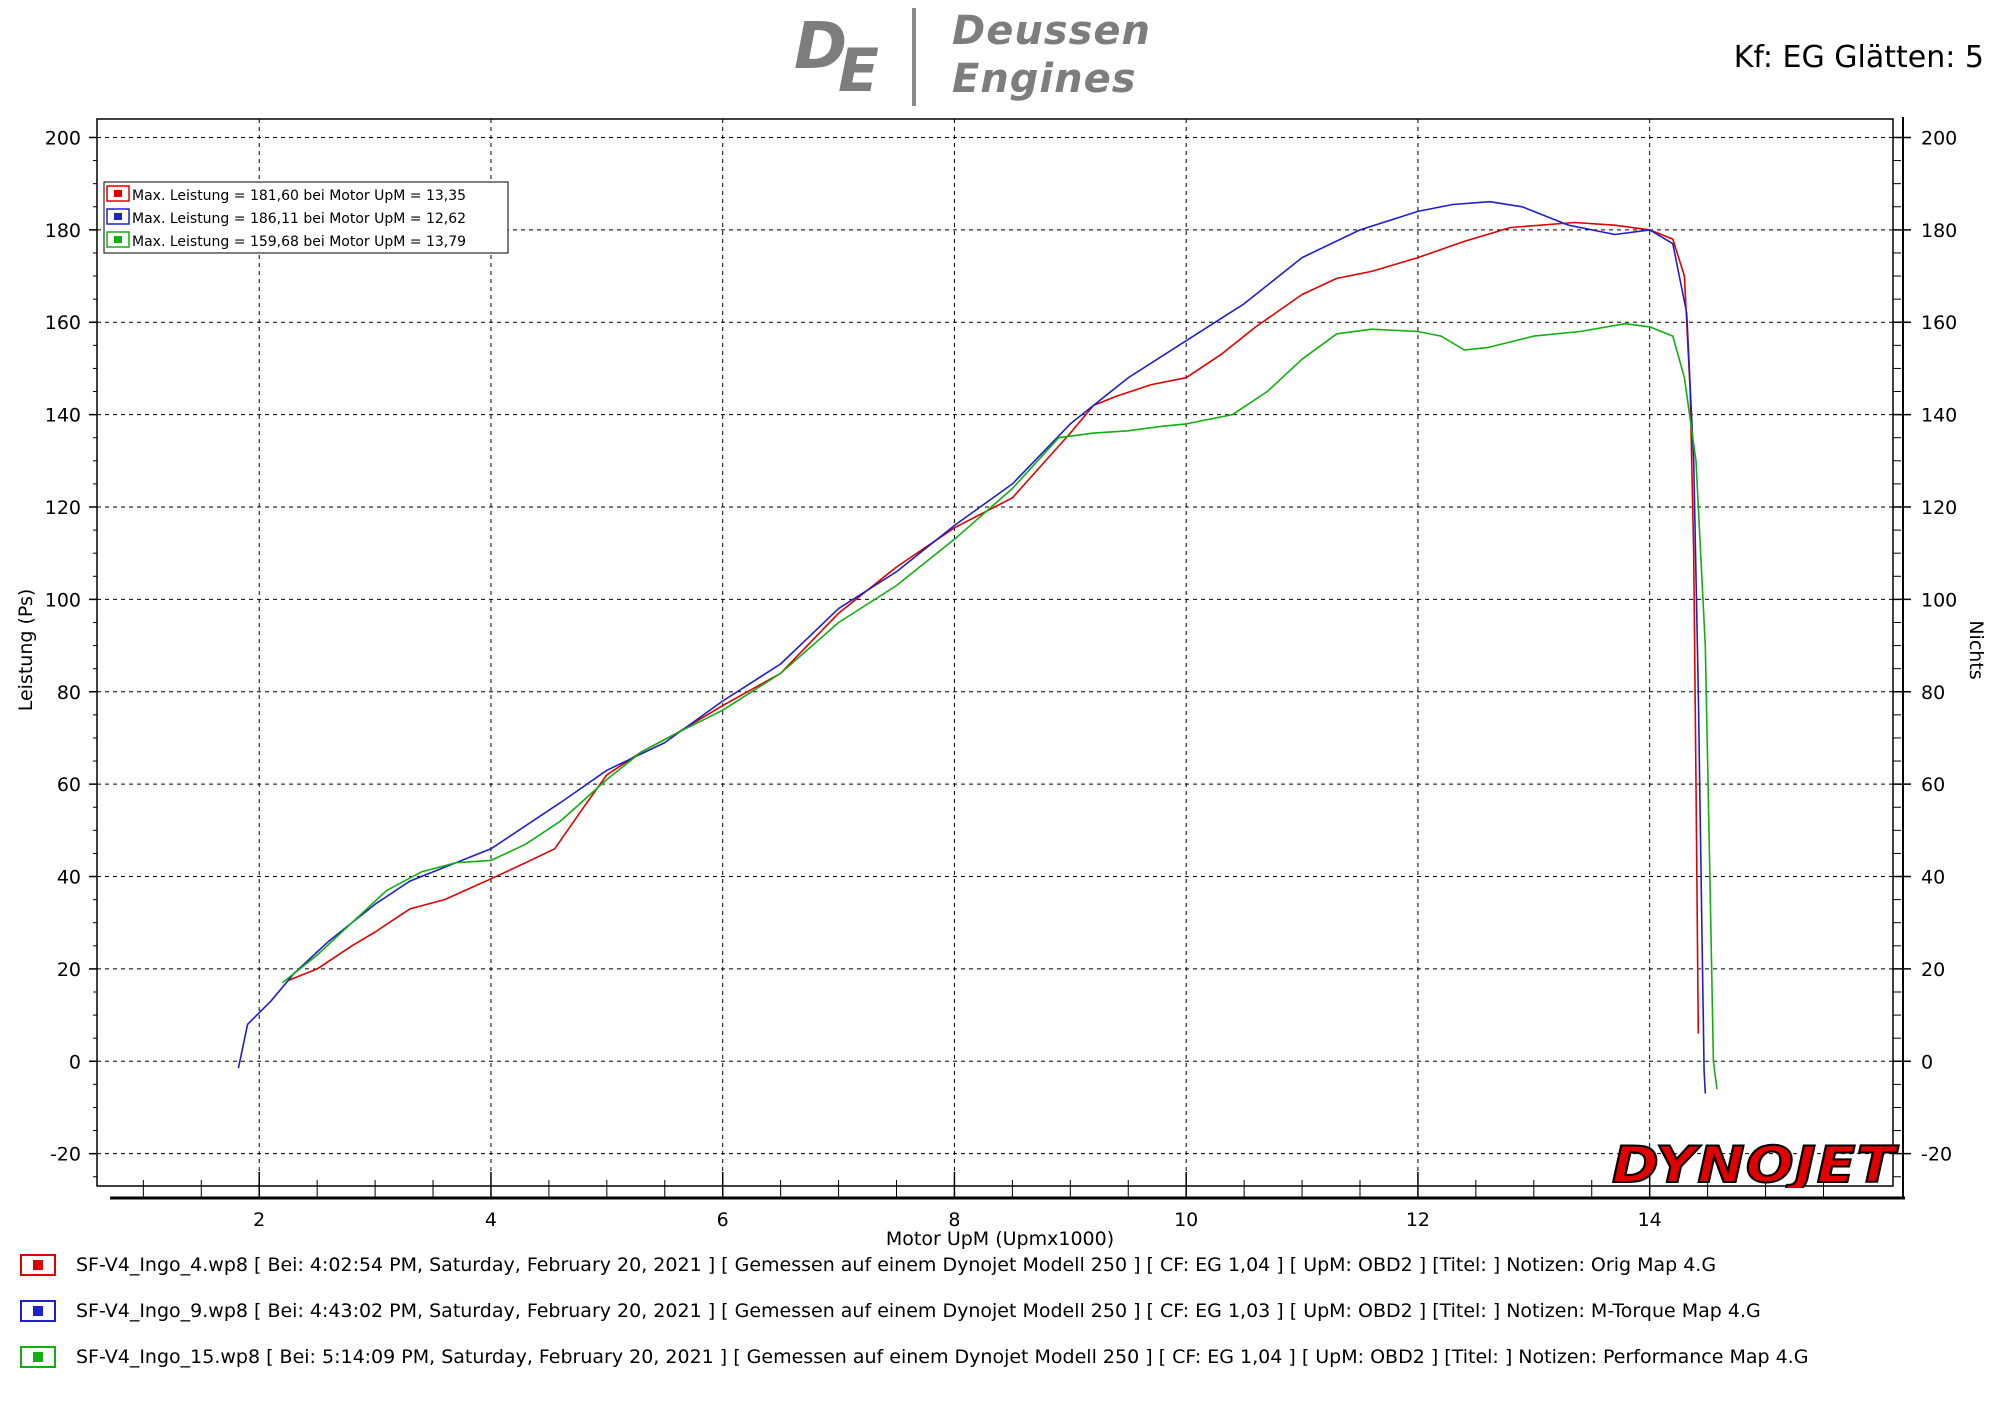  I want to click on y-tick-label: 140, so click(63, 416).